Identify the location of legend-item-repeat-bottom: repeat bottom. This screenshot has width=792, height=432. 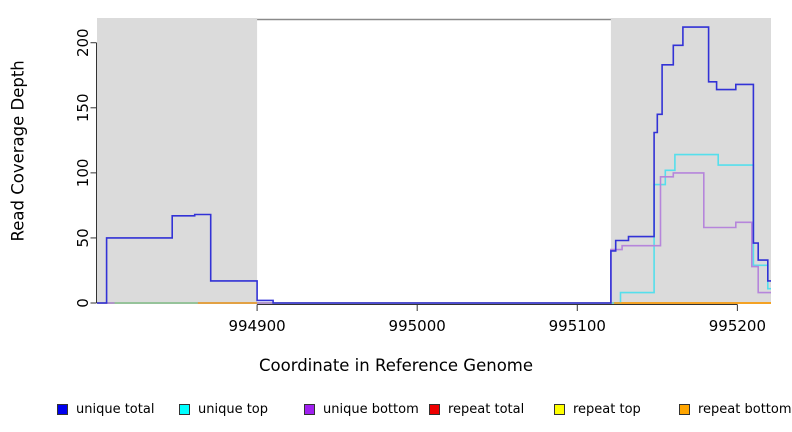
(735, 409).